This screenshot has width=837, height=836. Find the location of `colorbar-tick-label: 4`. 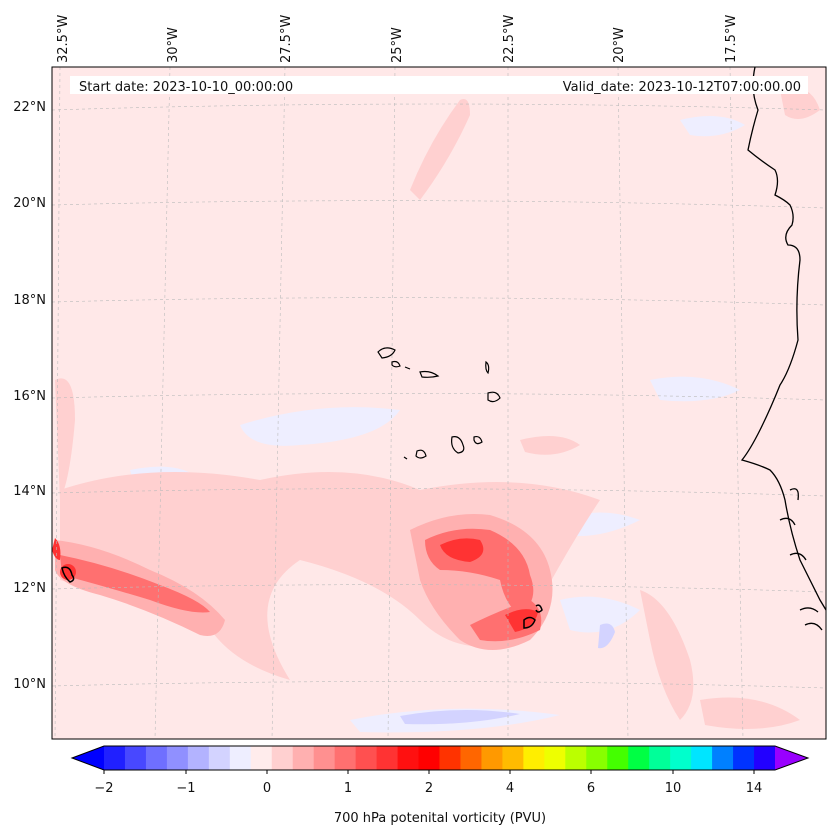

colorbar-tick-label: 4 is located at coordinates (510, 788).